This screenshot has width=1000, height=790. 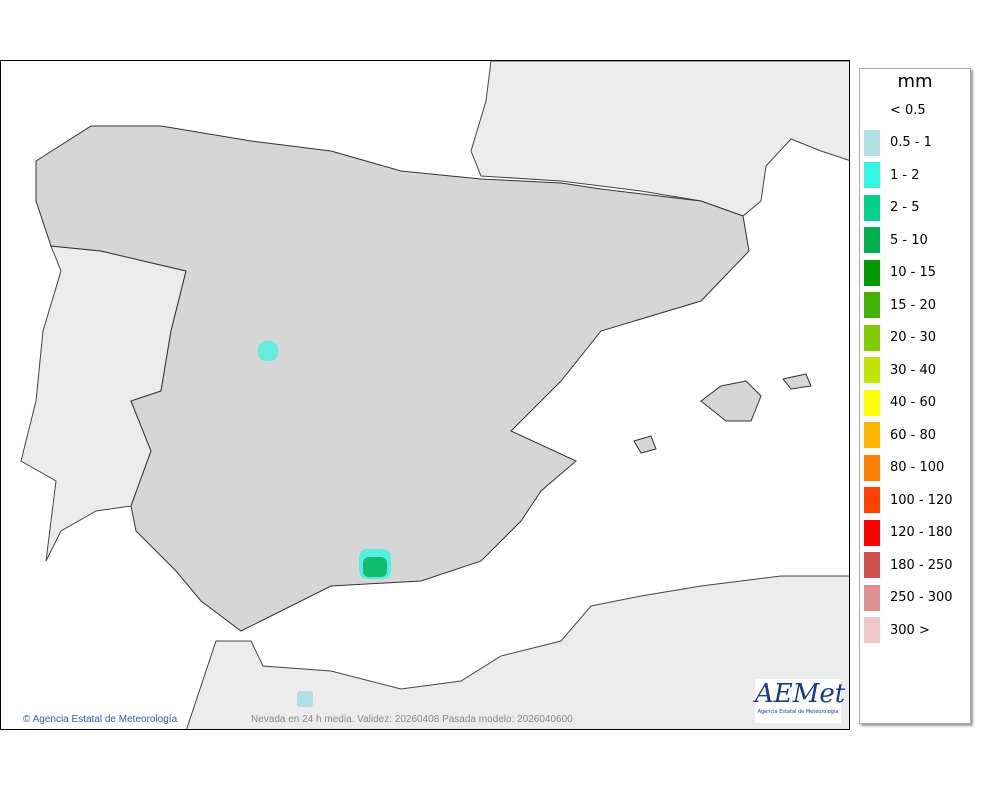 What do you see at coordinates (917, 467) in the screenshot?
I see `legend-label: 80 - 100` at bounding box center [917, 467].